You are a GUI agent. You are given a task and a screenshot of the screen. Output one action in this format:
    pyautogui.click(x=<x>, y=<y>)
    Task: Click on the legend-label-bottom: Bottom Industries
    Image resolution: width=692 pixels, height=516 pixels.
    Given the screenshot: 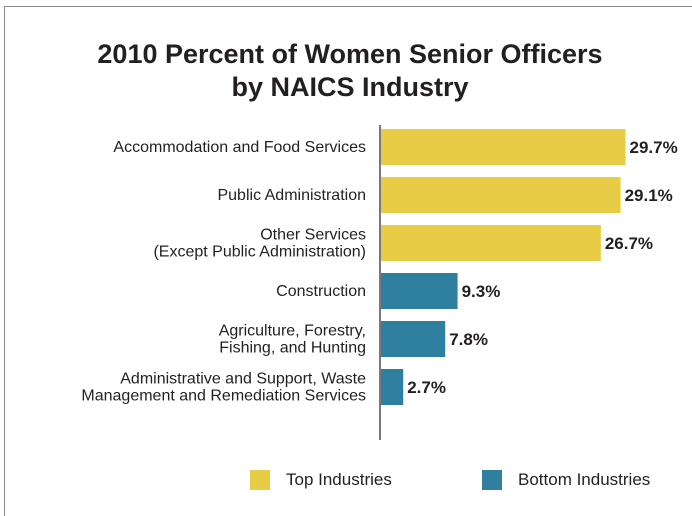 What is the action you would take?
    pyautogui.click(x=584, y=479)
    